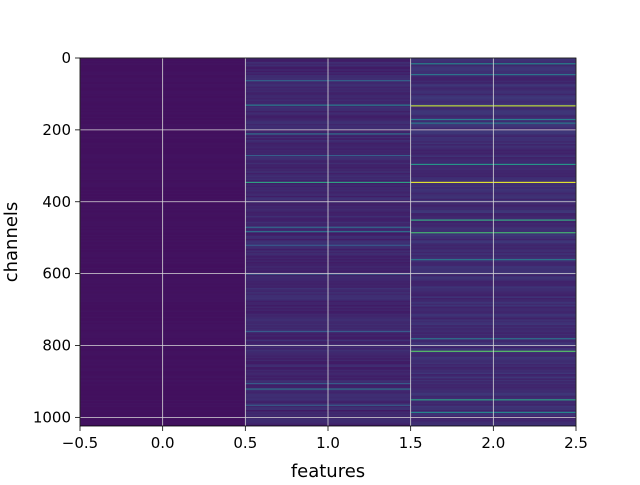 The image size is (640, 485). What do you see at coordinates (56, 130) in the screenshot?
I see `y-tick-label: 200` at bounding box center [56, 130].